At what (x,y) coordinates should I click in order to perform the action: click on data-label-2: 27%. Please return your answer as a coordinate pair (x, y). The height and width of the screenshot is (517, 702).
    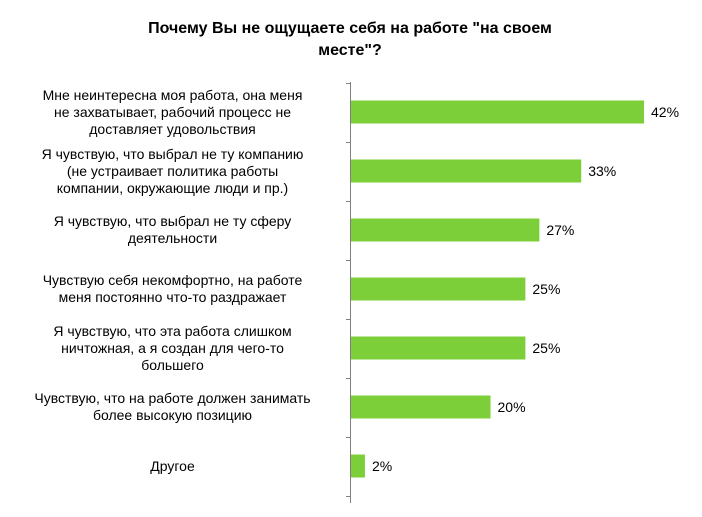
    Looking at the image, I should click on (560, 230).